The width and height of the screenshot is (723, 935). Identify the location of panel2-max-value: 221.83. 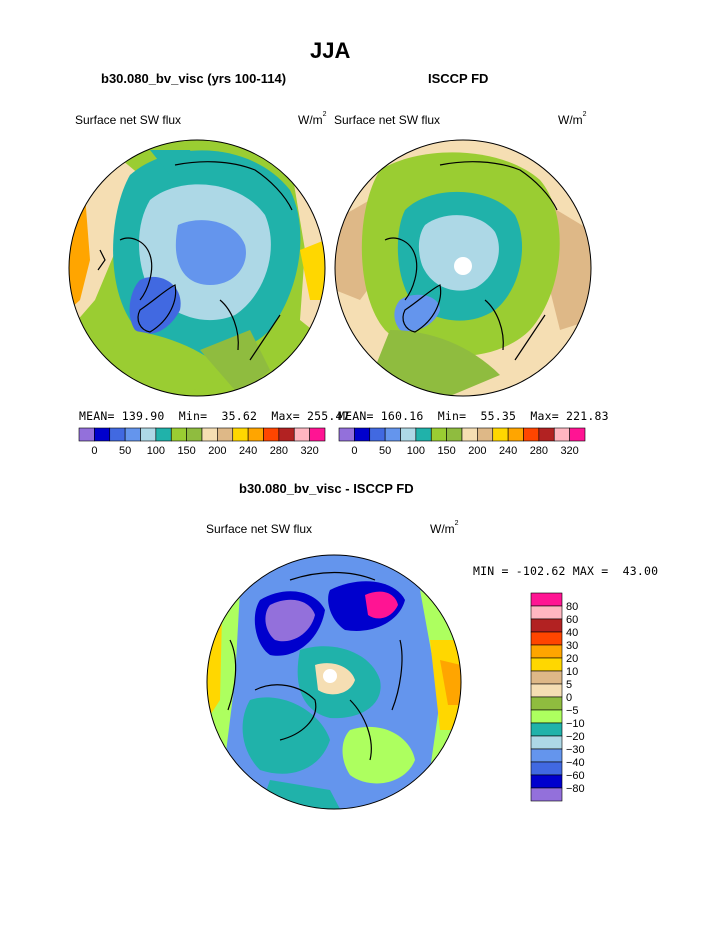
(587, 416).